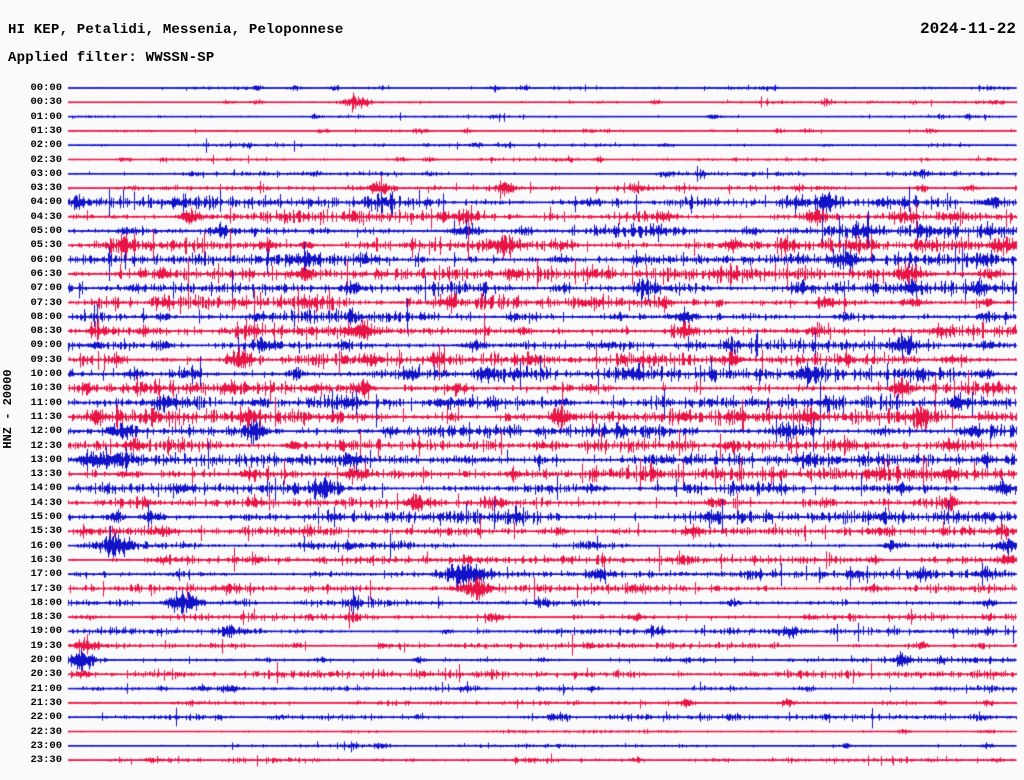  What do you see at coordinates (46, 731) in the screenshot?
I see `row-time-label: 22:30` at bounding box center [46, 731].